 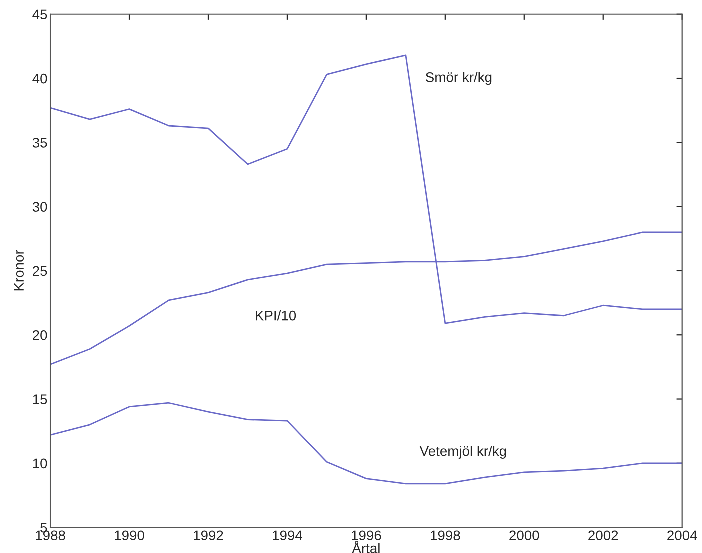 I want to click on y-tick-label: 10, so click(x=40, y=463).